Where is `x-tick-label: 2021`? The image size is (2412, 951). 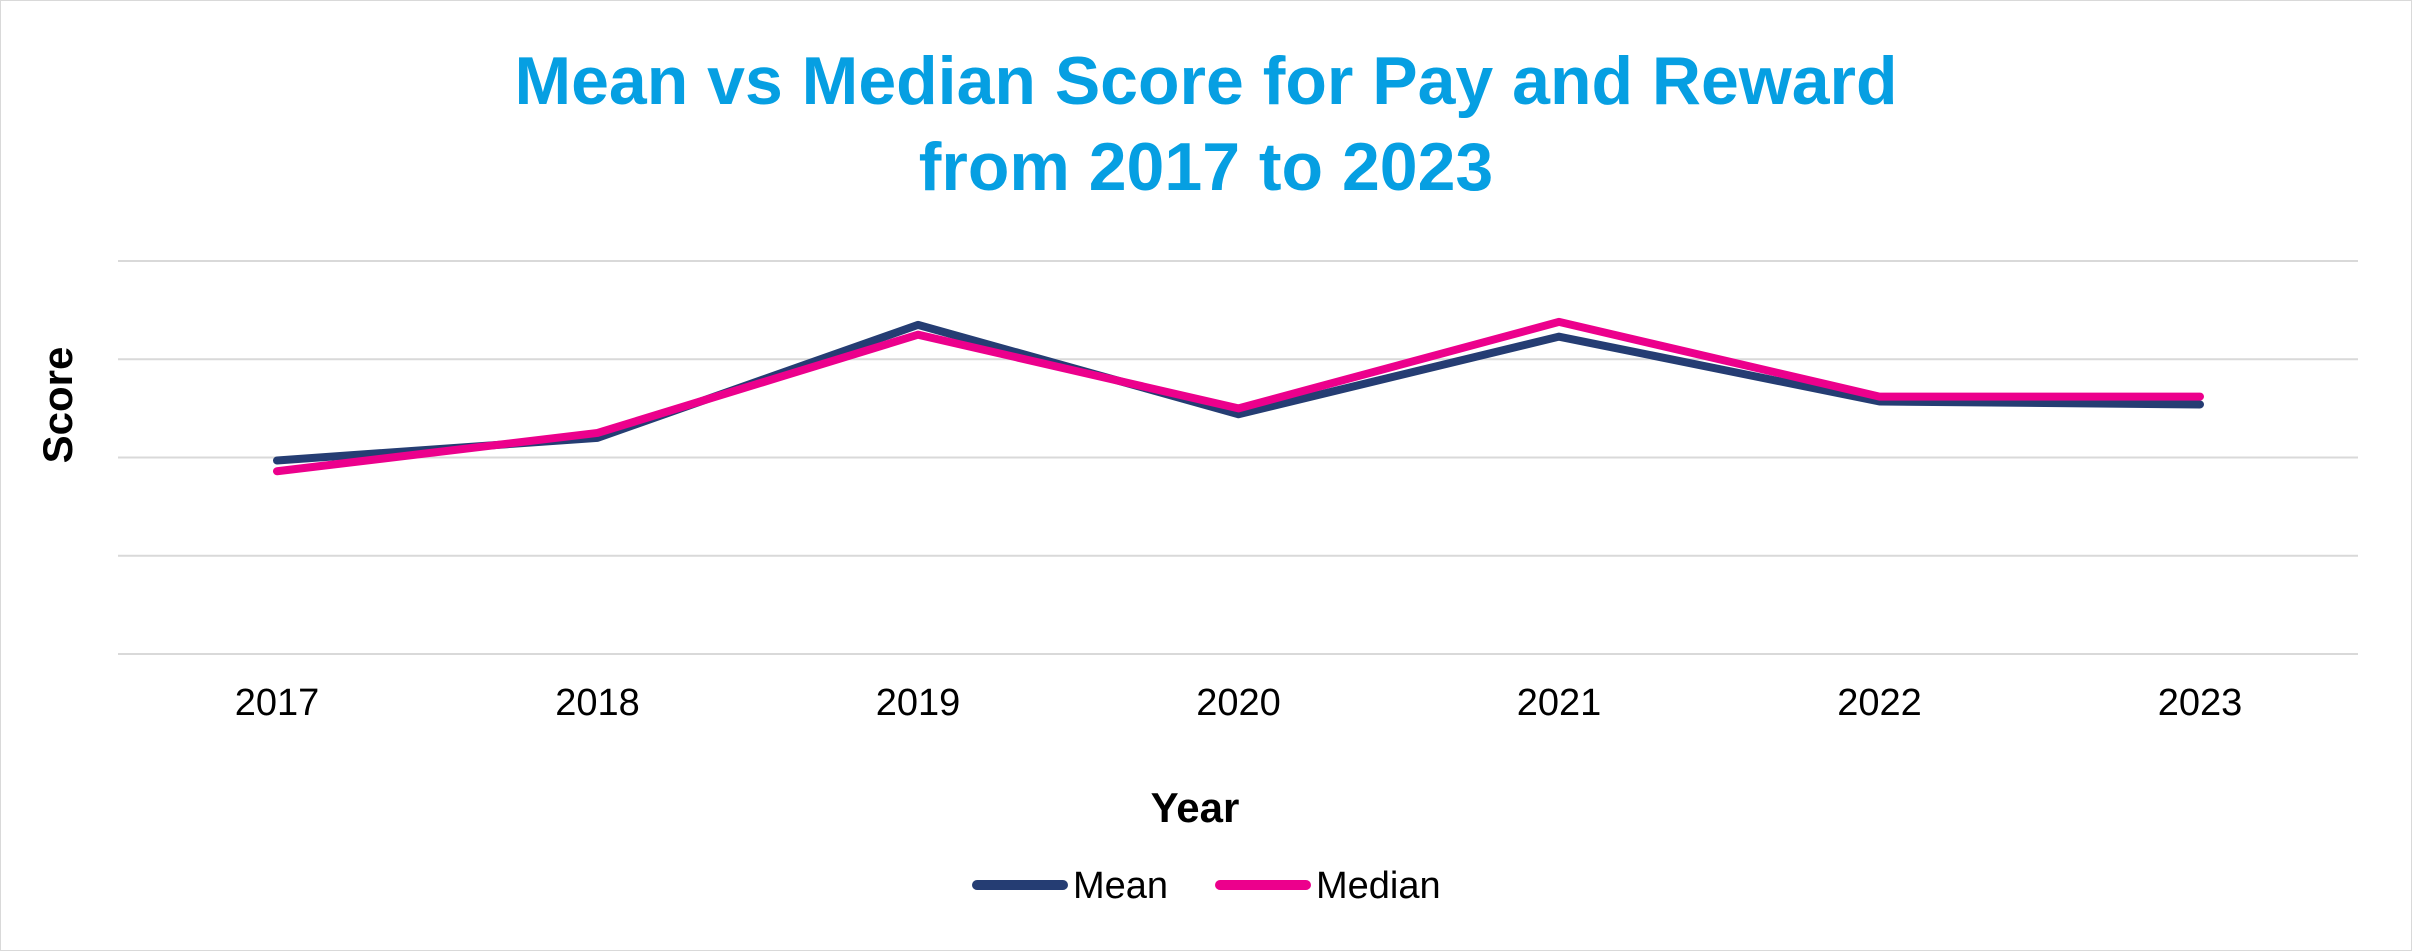 x-tick-label: 2021 is located at coordinates (1559, 703).